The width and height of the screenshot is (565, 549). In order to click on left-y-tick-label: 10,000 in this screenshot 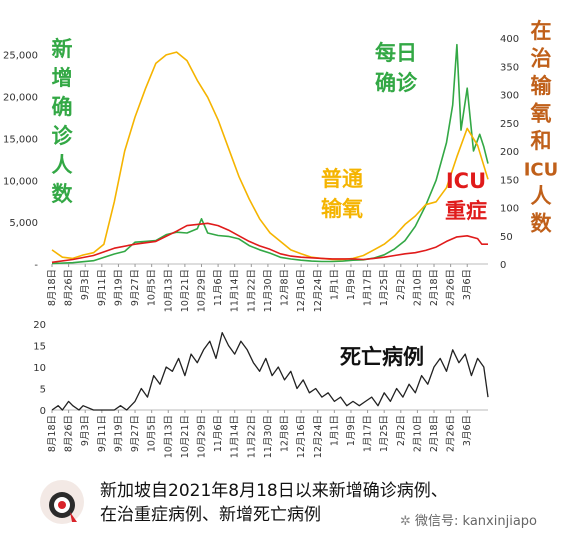, I will do `click(20, 181)`.